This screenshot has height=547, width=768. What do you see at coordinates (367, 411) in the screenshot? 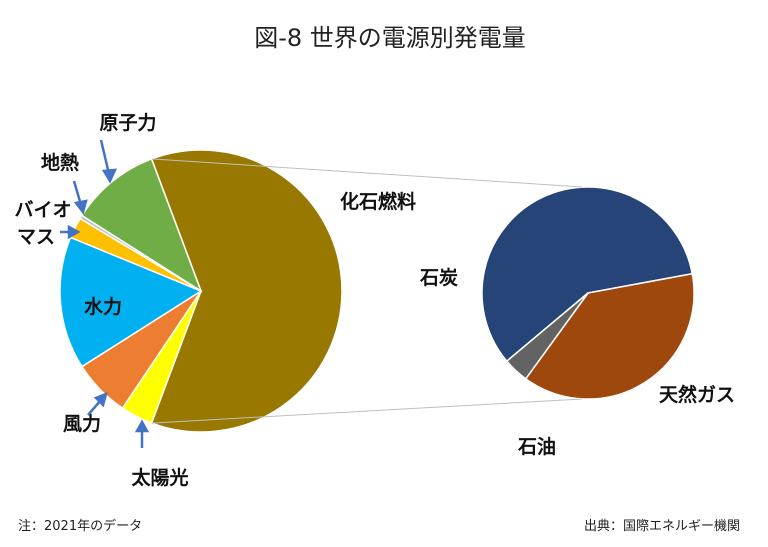
I see `connector-line-bottom` at bounding box center [367, 411].